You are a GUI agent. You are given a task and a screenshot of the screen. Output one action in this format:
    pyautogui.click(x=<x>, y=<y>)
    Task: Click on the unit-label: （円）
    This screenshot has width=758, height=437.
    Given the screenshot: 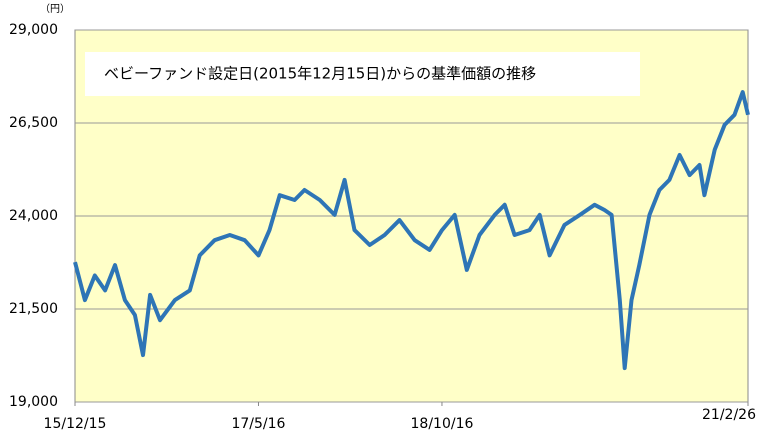 What is the action you would take?
    pyautogui.click(x=55, y=9)
    